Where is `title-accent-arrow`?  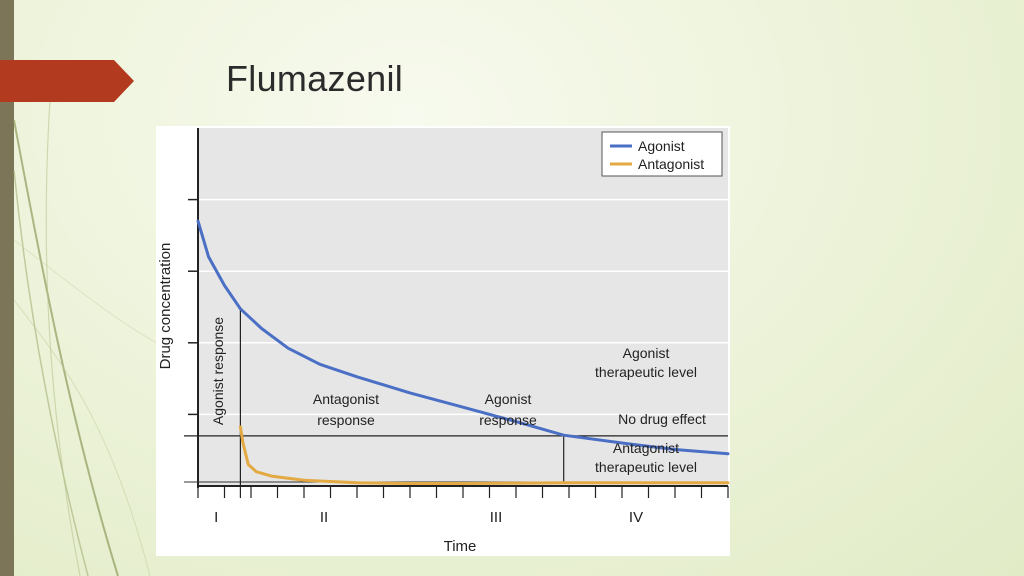
title-accent-arrow is located at coordinates (67, 81).